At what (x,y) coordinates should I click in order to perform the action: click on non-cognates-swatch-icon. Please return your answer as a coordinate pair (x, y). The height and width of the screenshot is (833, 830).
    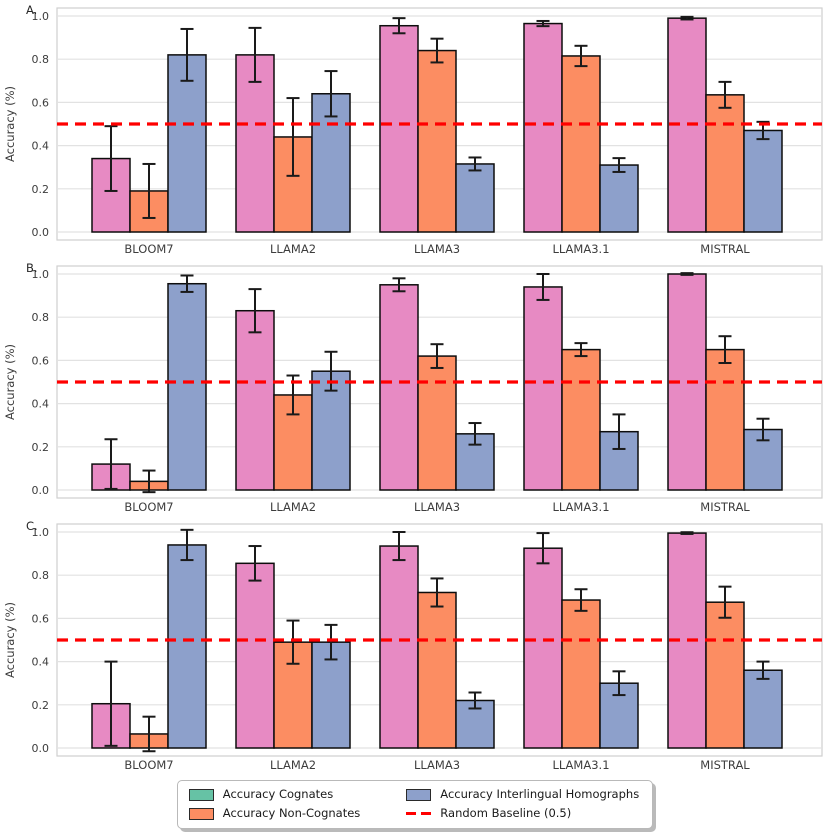
    Looking at the image, I should click on (201, 813).